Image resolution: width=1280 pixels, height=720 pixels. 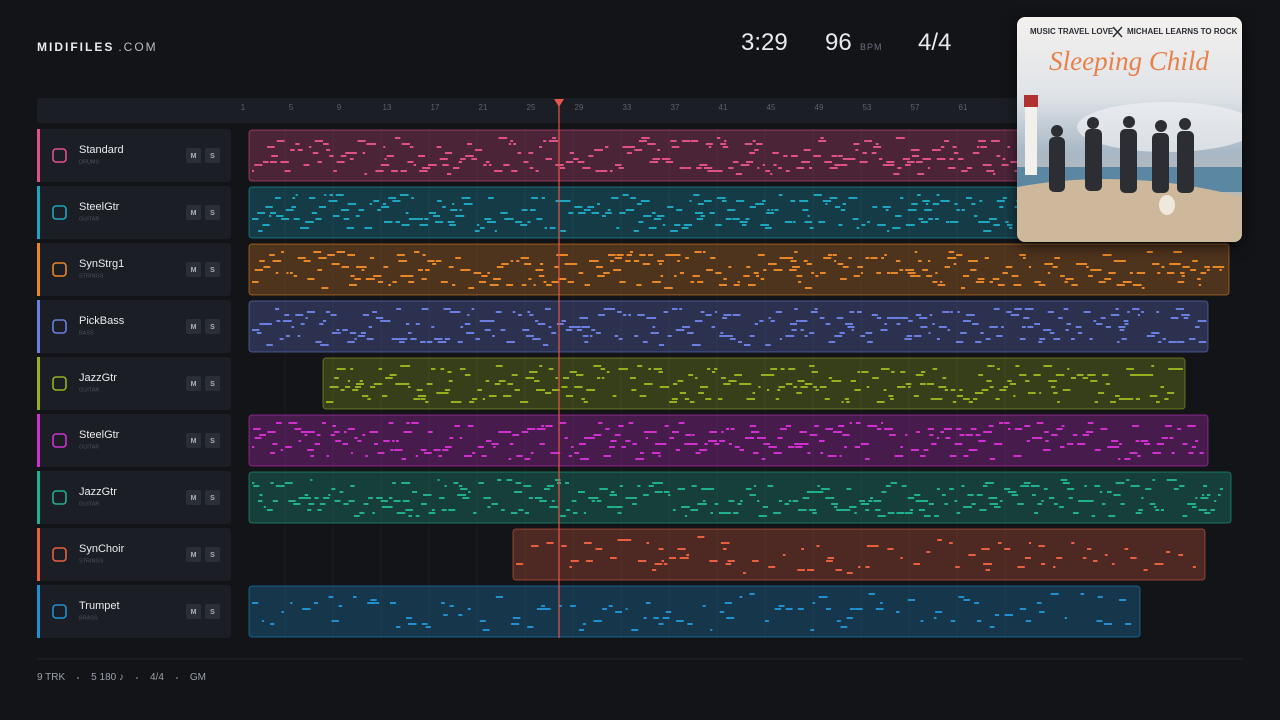 I want to click on track-category: GUITAR, so click(x=89, y=447).